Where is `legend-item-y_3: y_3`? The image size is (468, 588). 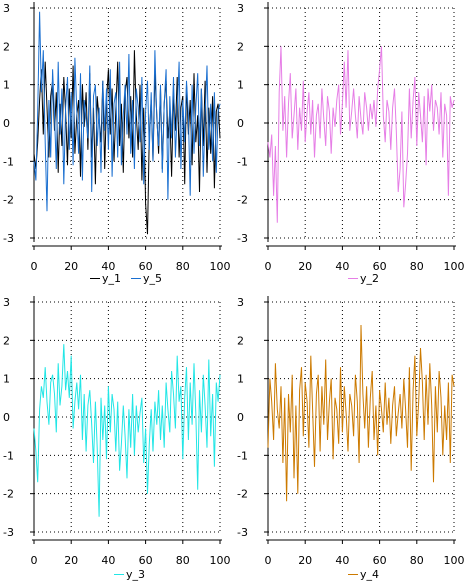 legend-item-y_3: y_3 is located at coordinates (129, 574).